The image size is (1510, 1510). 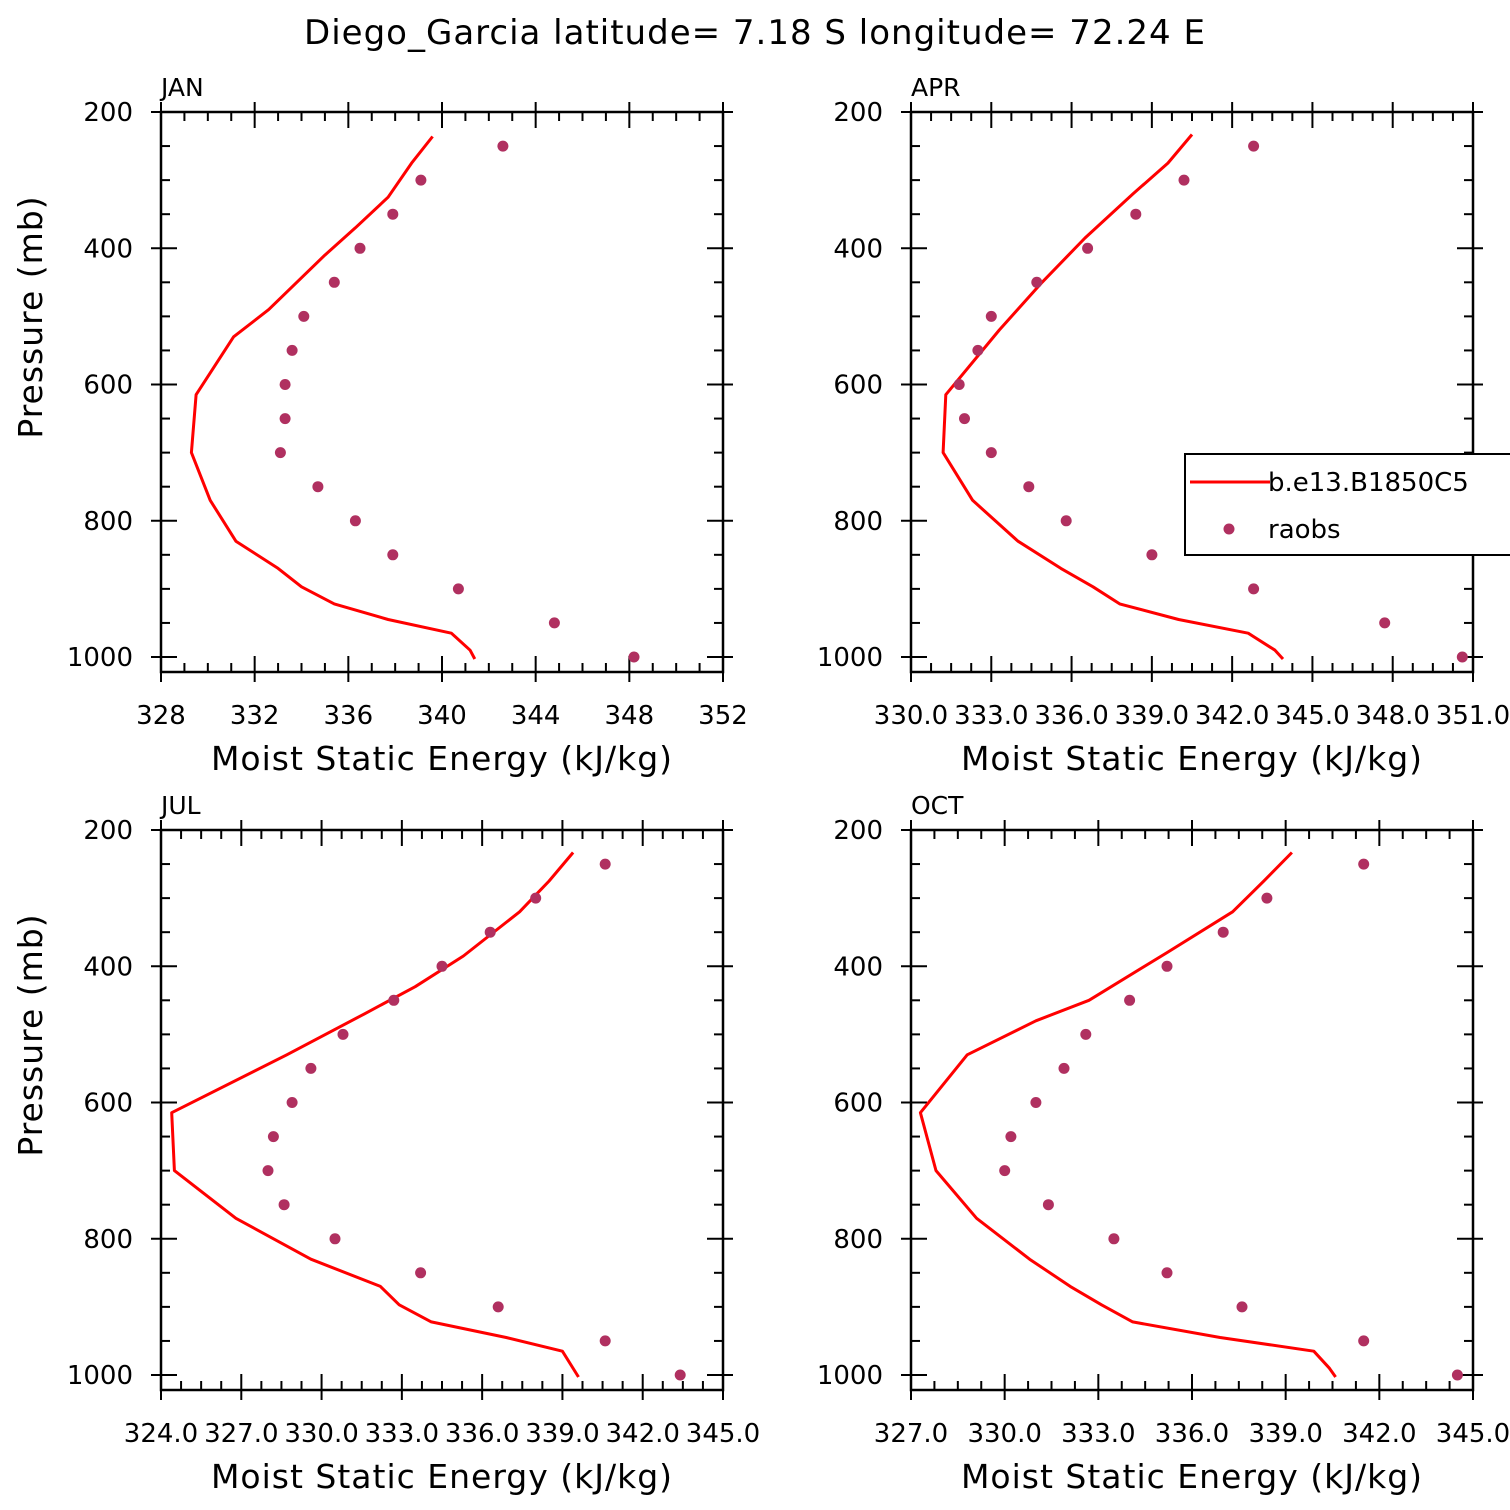 What do you see at coordinates (1473, 1434) in the screenshot?
I see `x-tick-label: 345.0` at bounding box center [1473, 1434].